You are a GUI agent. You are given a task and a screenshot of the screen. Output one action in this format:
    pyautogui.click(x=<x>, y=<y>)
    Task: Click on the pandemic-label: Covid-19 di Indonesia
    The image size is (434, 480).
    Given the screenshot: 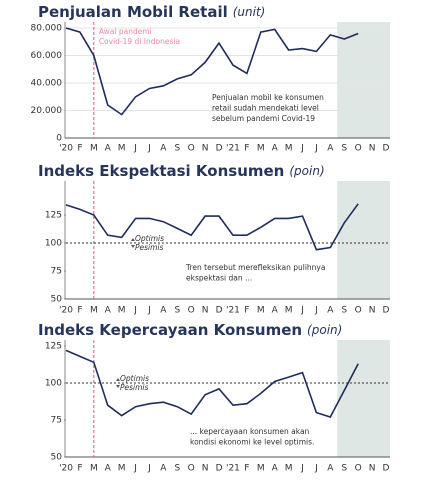 What is the action you would take?
    pyautogui.click(x=139, y=41)
    